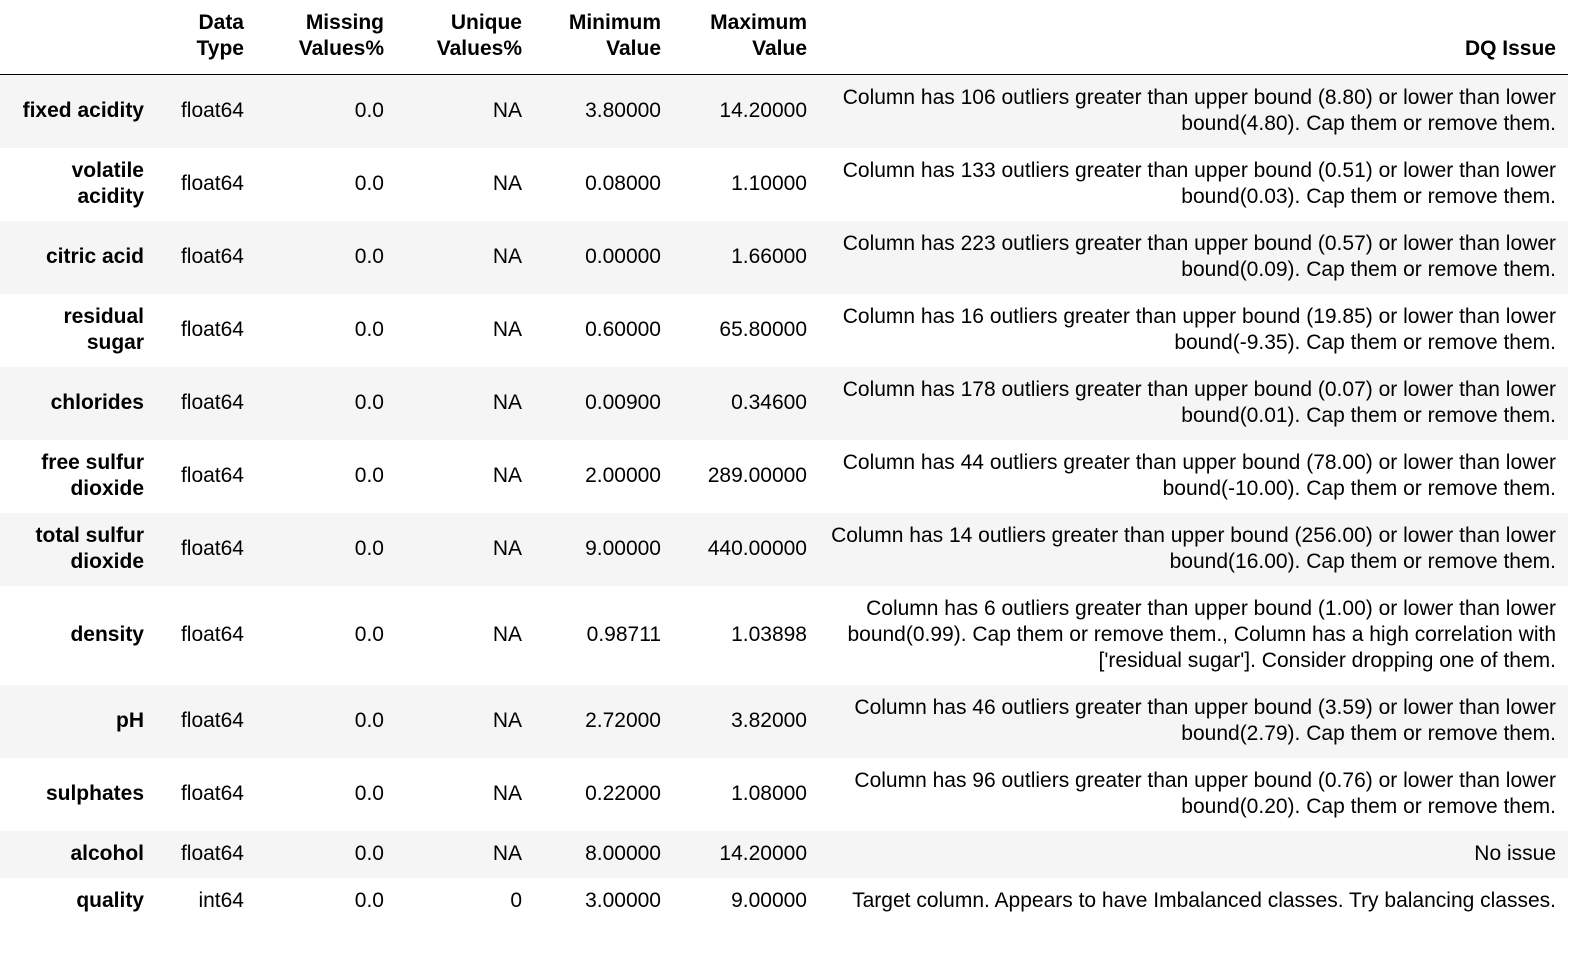 This screenshot has height=966, width=1572. Describe the element at coordinates (326, 37) in the screenshot. I see `column-header-missing-values: Missing Values%` at that location.